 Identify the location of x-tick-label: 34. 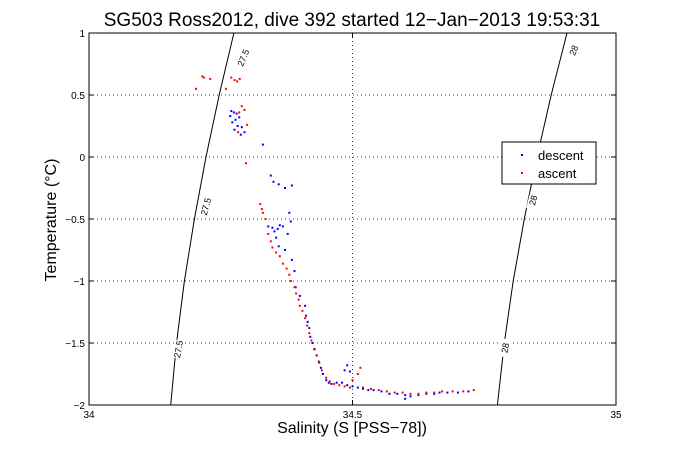
(89, 415).